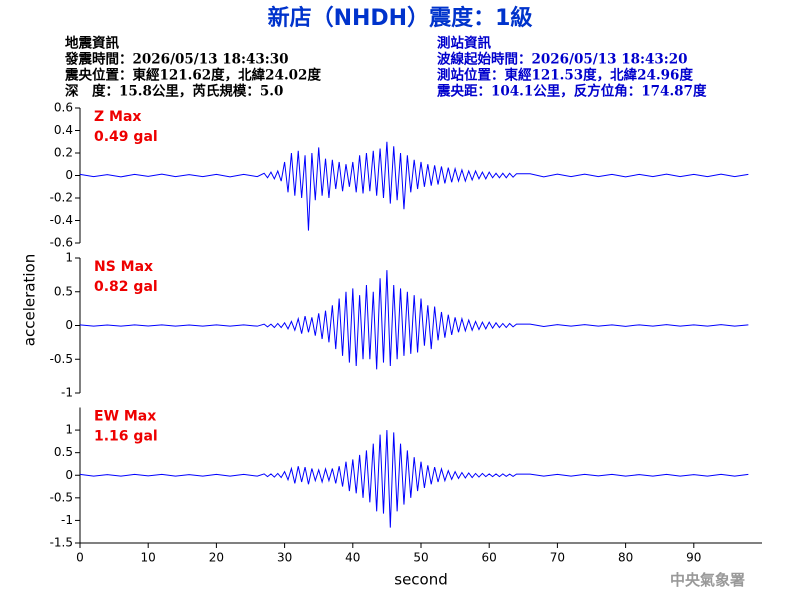 This screenshot has height=600, width=800. What do you see at coordinates (284, 558) in the screenshot?
I see `x-tick-label: 30` at bounding box center [284, 558].